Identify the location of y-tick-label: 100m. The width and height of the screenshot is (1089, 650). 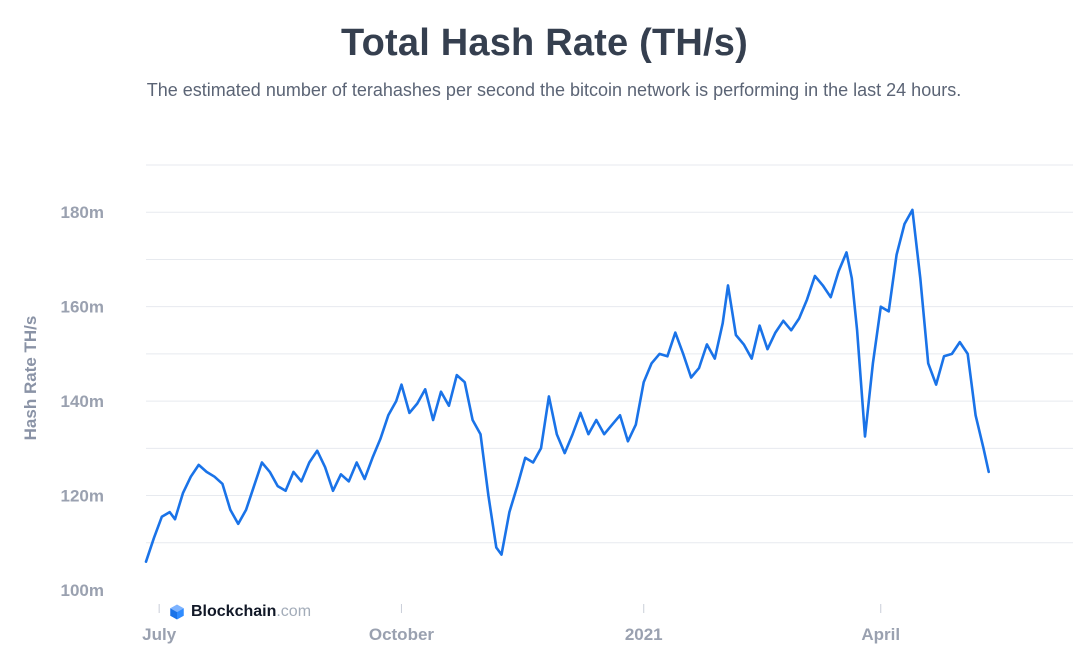
(82, 590).